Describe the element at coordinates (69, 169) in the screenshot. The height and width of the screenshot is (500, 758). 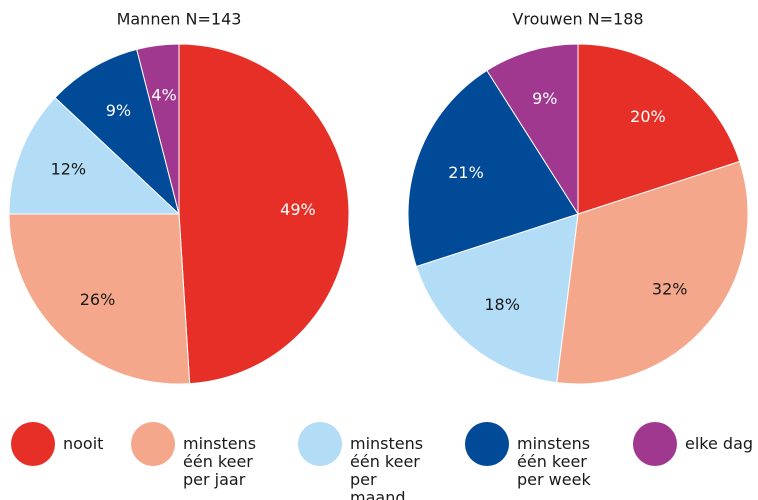
I see `slice-label: 12%` at that location.